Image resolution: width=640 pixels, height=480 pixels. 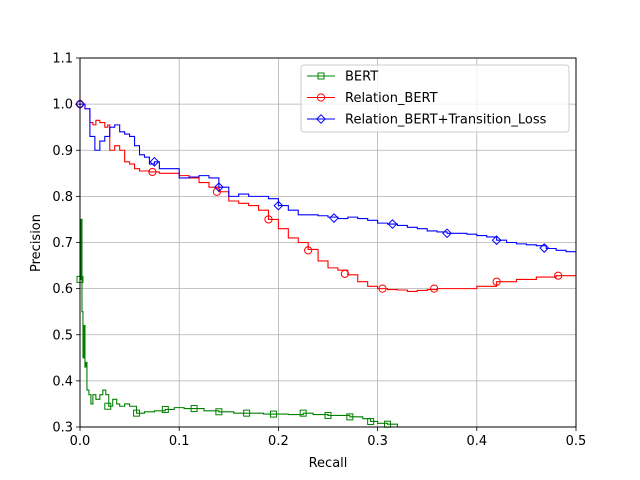 I want to click on y-axis-ticks: 0.3 0.4 0.5 0.6 0.7 0.8 0.9 1.0 1.1, so click(x=66, y=244).